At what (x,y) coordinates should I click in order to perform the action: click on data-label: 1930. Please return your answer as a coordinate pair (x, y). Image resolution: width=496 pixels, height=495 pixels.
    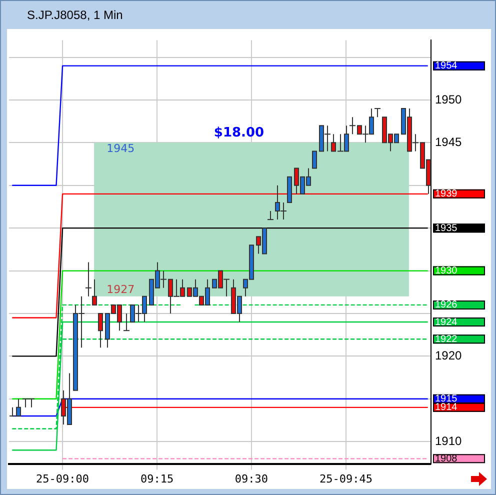
    Looking at the image, I should click on (446, 271).